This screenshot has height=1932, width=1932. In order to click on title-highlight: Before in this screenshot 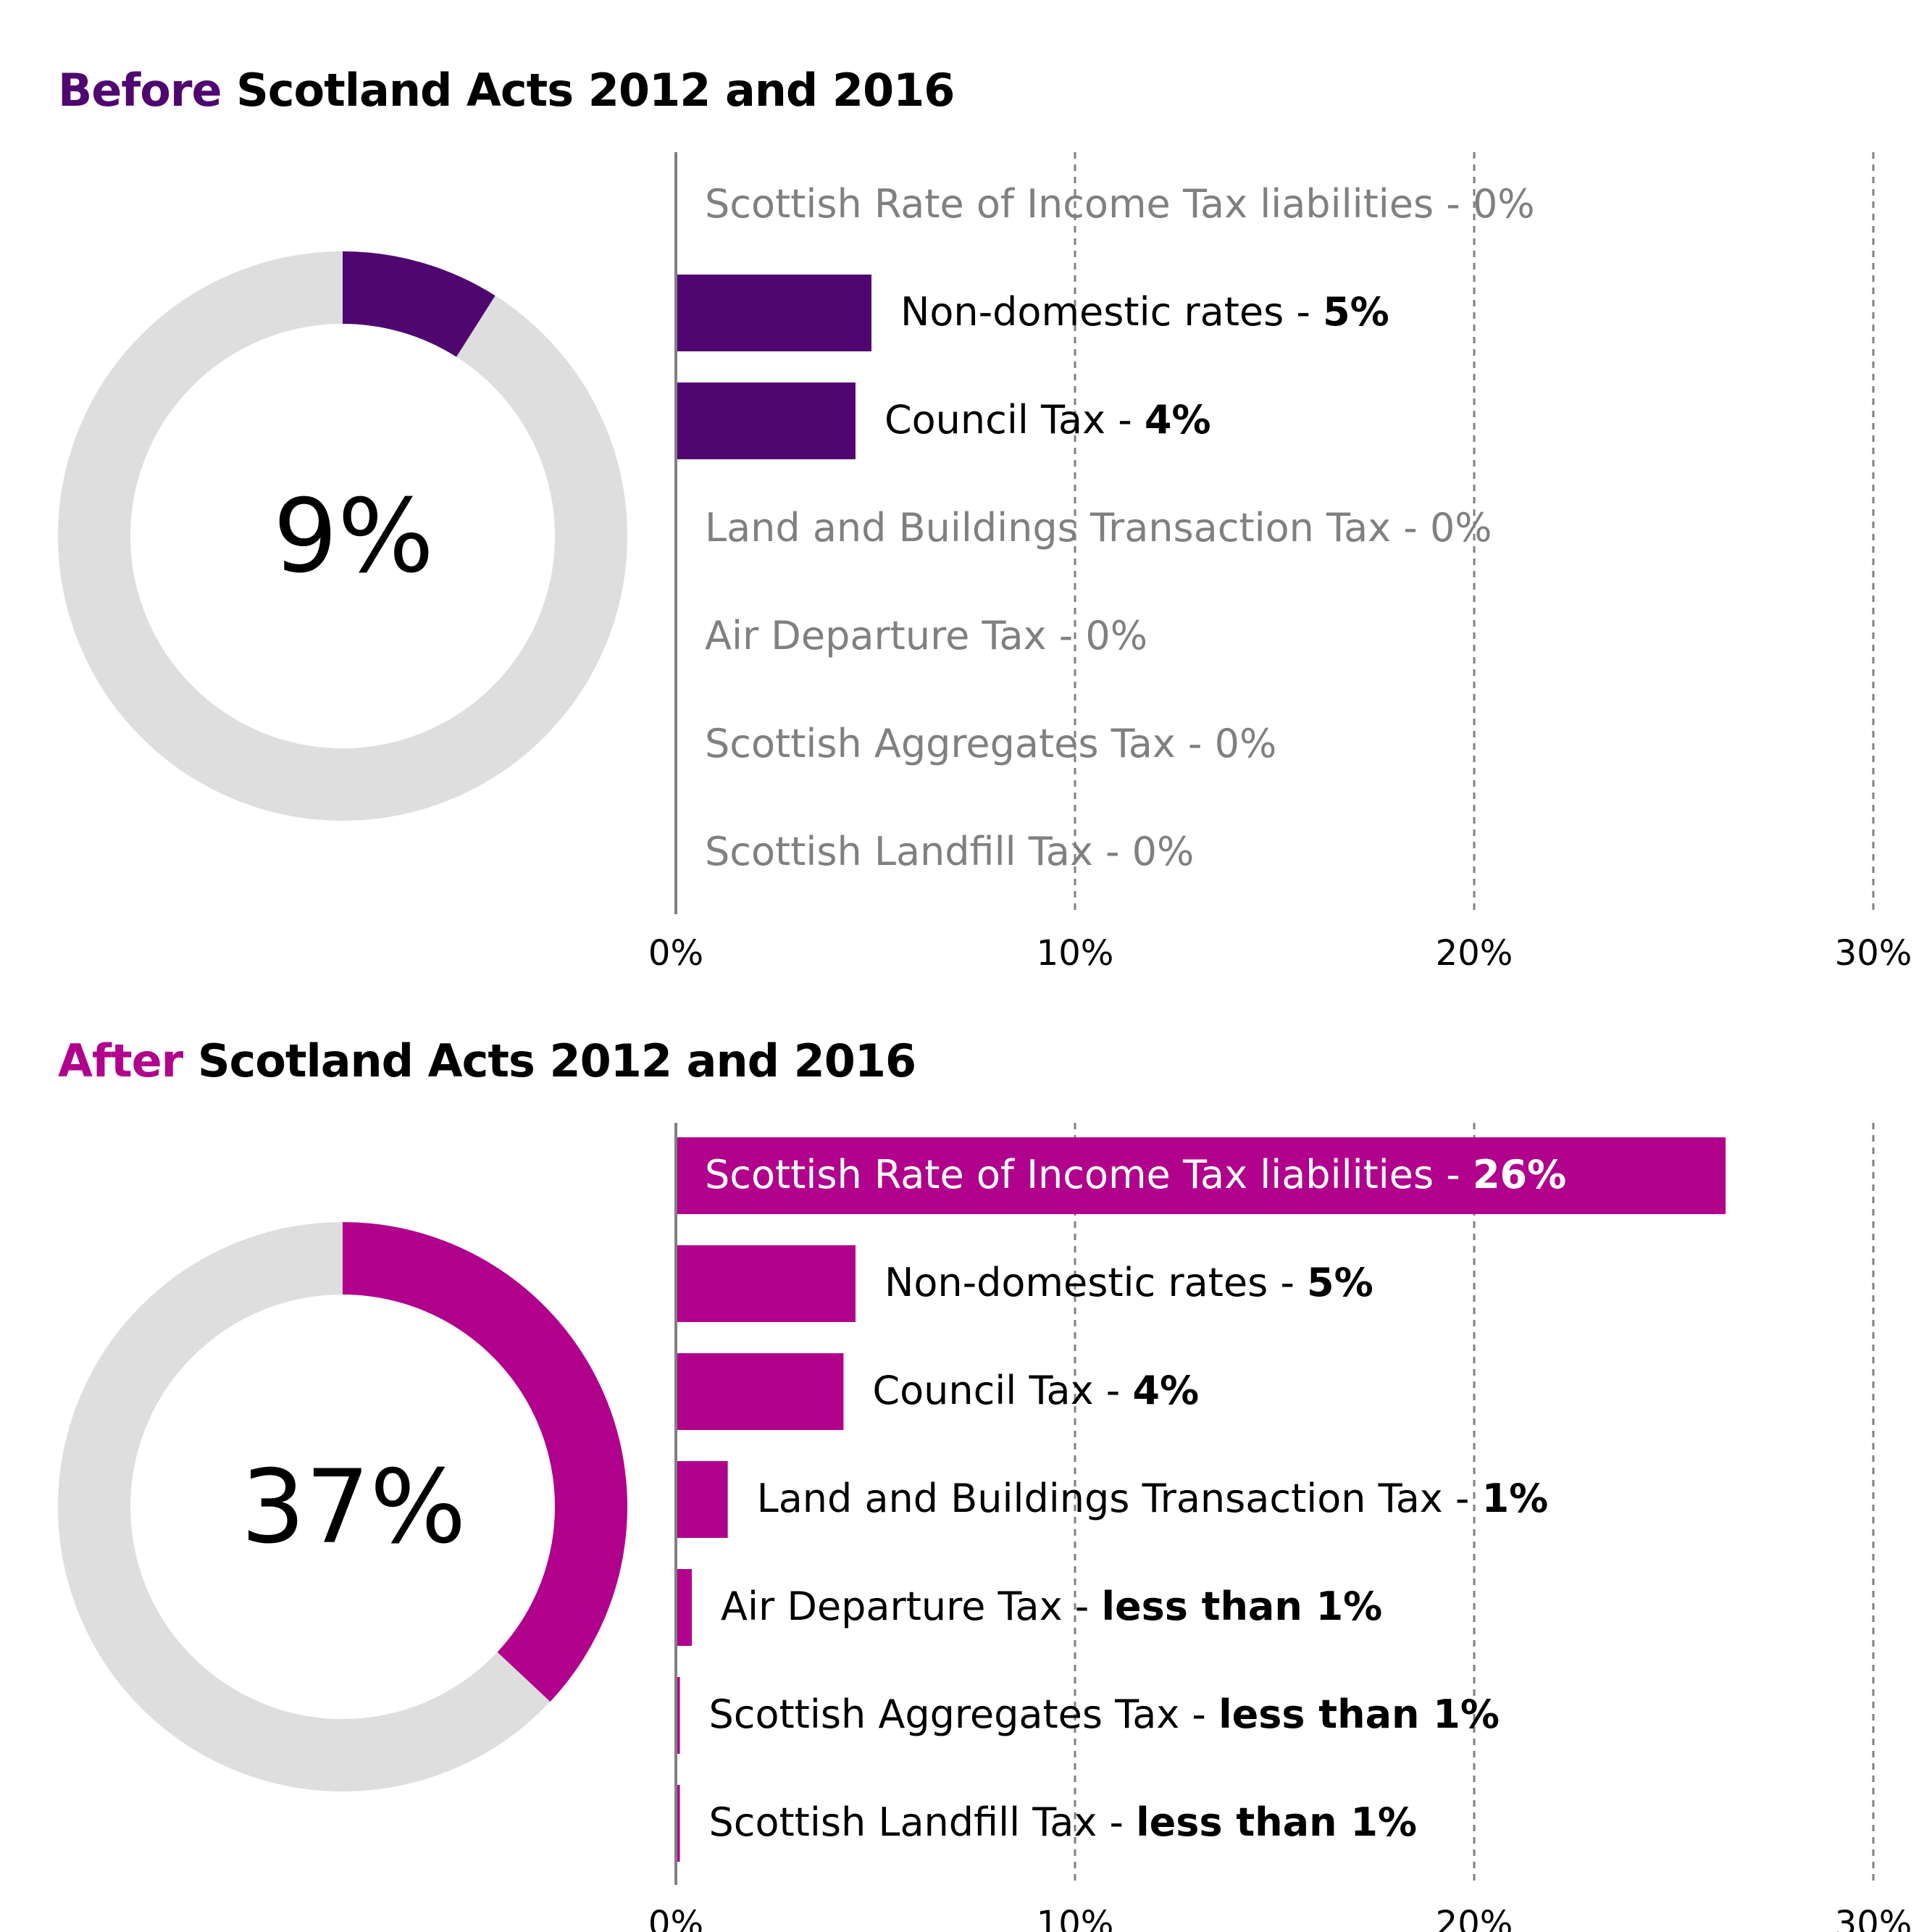, I will do `click(140, 90)`.